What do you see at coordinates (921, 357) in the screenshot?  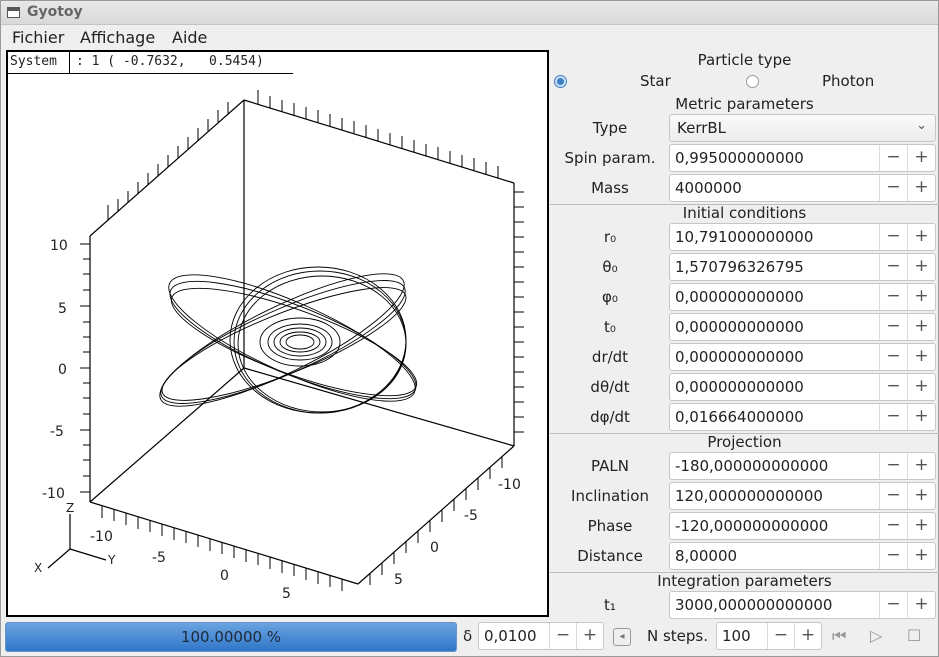 I see `drdt-increment: +` at bounding box center [921, 357].